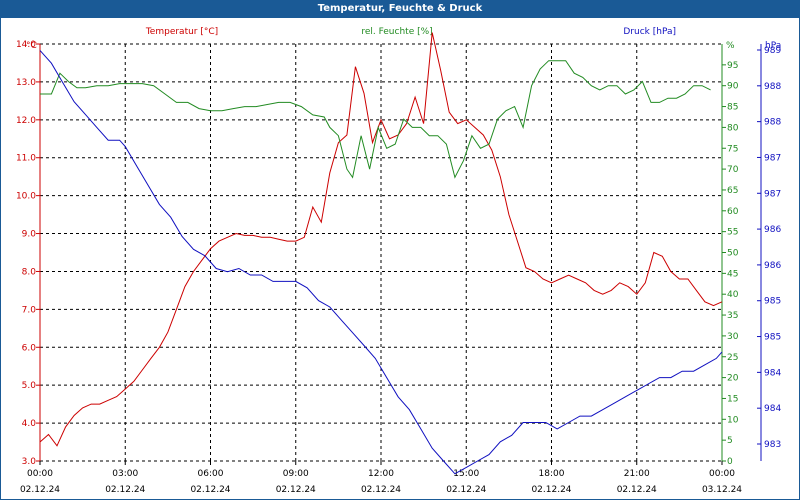 The width and height of the screenshot is (800, 500). Describe the element at coordinates (381, 474) in the screenshot. I see `x-tick-time: 12:00` at that location.